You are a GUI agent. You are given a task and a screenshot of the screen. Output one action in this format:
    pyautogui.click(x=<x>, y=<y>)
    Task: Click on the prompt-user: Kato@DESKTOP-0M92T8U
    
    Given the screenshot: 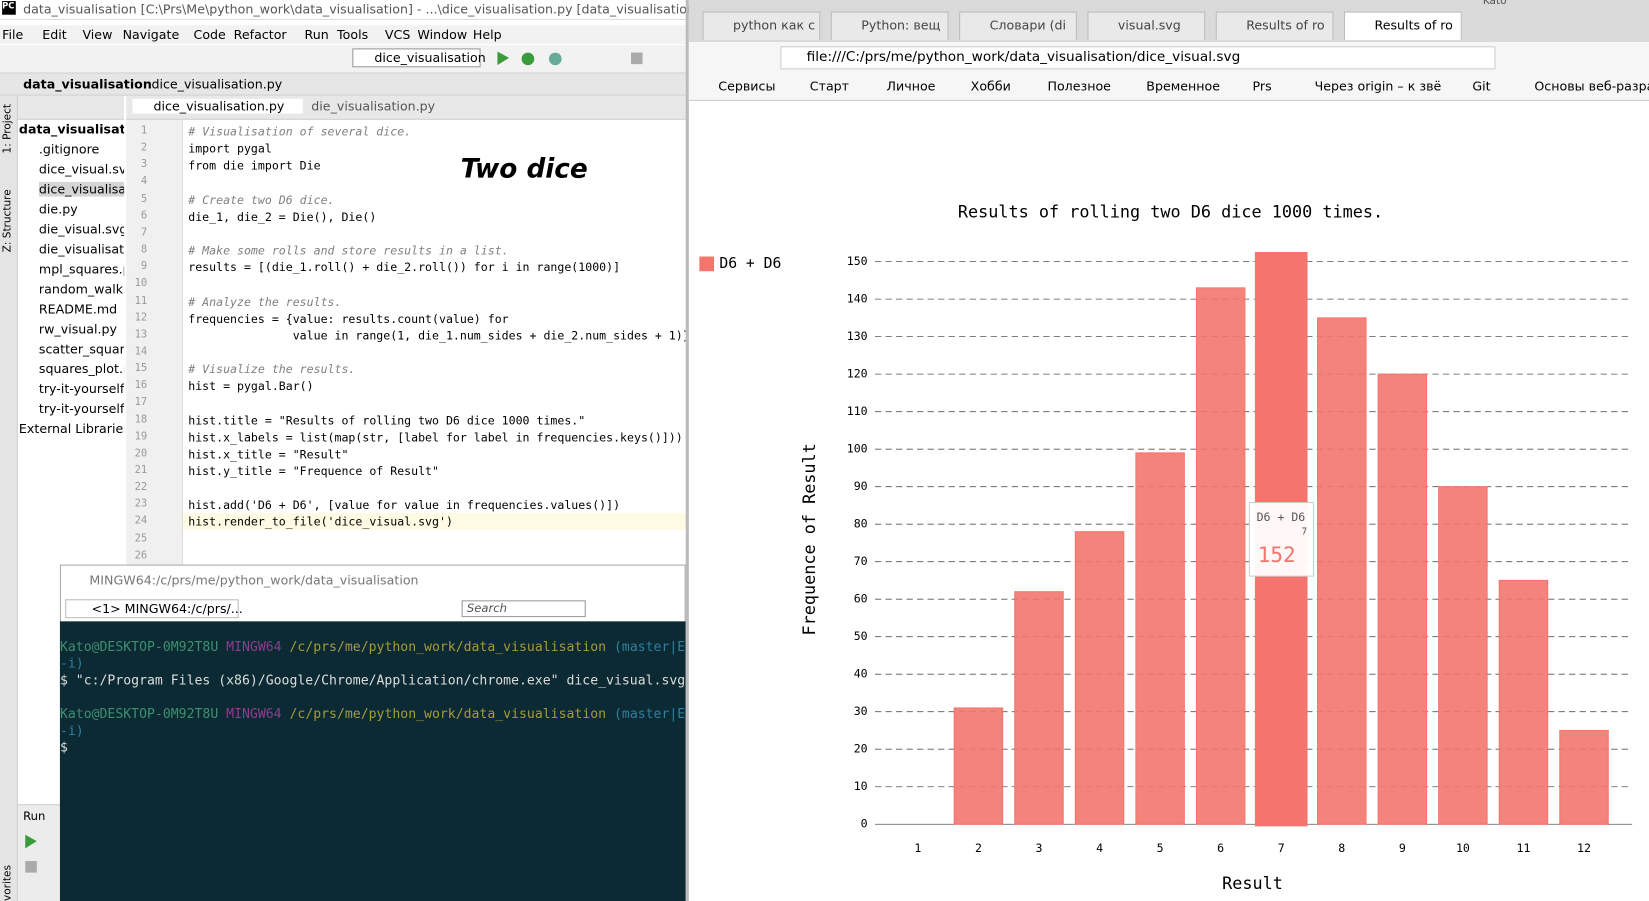 What is the action you would take?
    pyautogui.click(x=139, y=713)
    